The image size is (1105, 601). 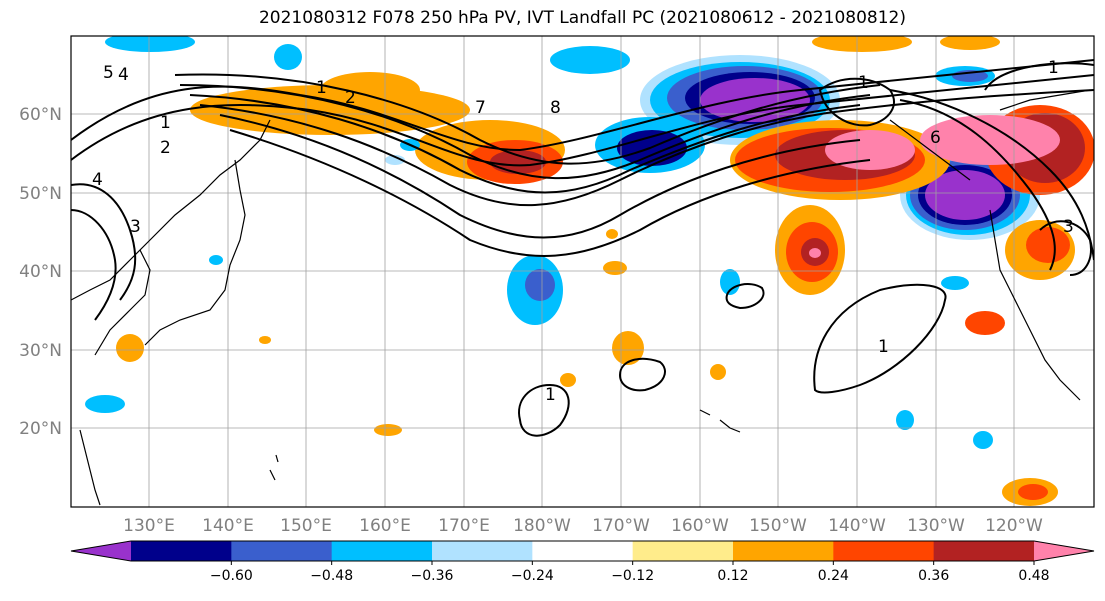 I want to click on lat-label: 20°N, so click(x=40, y=429).